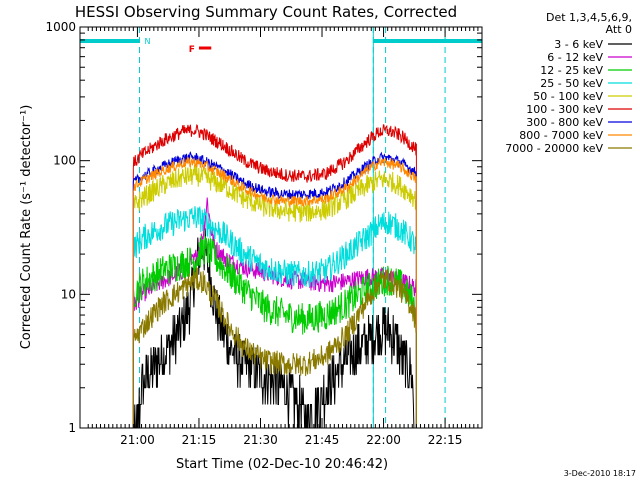  I want to click on y-tick-label: 100, so click(64, 161).